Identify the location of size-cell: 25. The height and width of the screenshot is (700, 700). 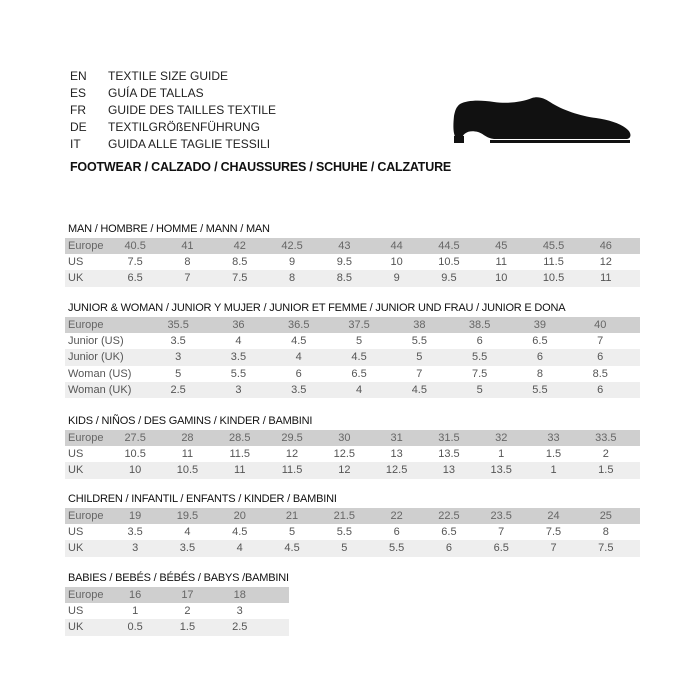
(605, 516).